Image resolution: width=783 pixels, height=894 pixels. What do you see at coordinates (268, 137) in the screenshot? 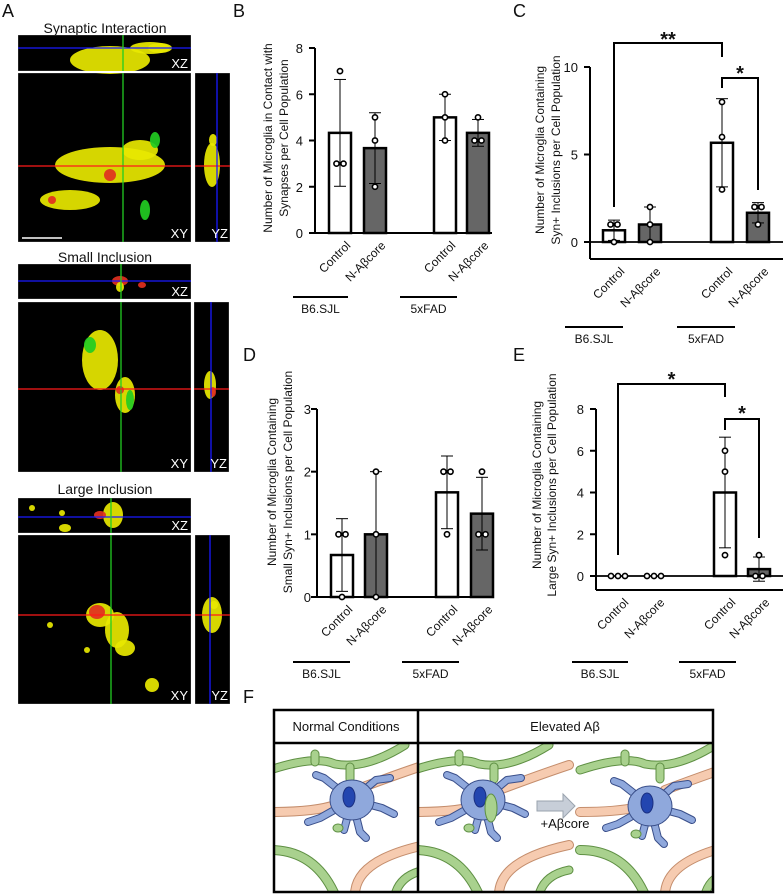
I see `y-axis-label: Number of Microglia in Contact with` at bounding box center [268, 137].